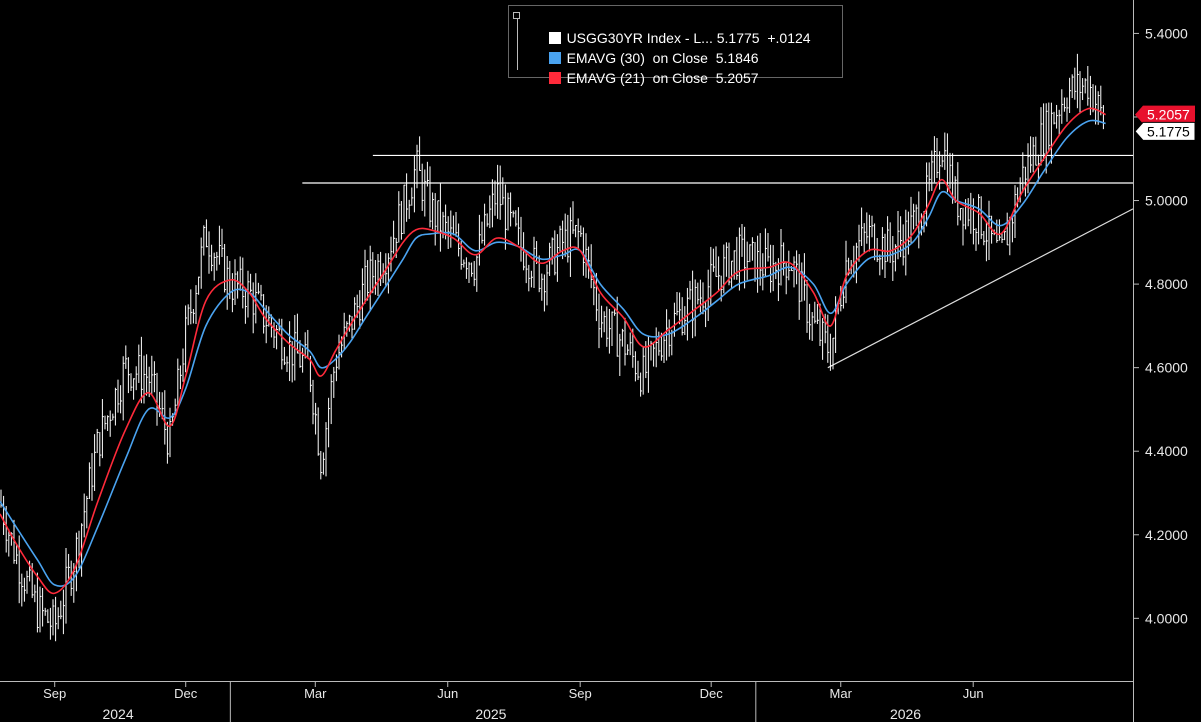 The image size is (1201, 722). I want to click on x-year-label: 2024, so click(117, 714).